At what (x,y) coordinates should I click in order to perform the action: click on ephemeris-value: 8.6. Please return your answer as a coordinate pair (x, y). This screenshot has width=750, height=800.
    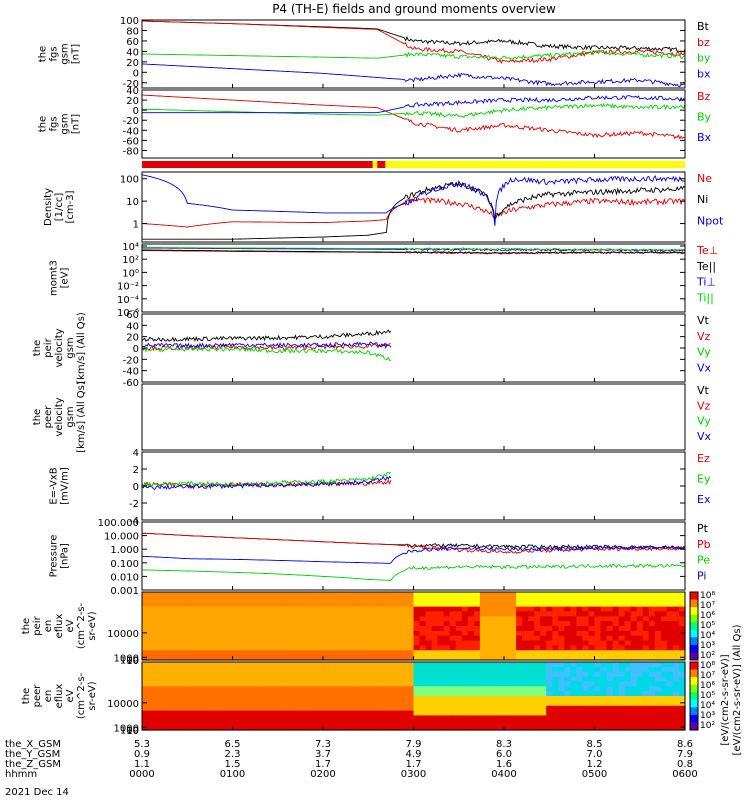
    Looking at the image, I should click on (685, 744).